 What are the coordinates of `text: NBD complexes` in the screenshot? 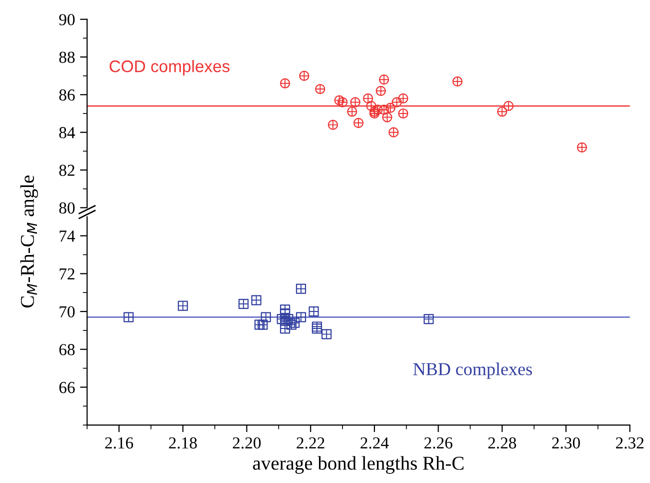 It's located at (472, 370).